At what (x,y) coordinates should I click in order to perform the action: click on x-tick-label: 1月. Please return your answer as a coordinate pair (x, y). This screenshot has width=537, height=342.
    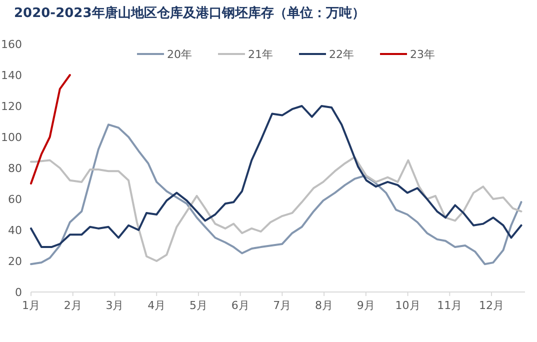
    Looking at the image, I should click on (31, 305).